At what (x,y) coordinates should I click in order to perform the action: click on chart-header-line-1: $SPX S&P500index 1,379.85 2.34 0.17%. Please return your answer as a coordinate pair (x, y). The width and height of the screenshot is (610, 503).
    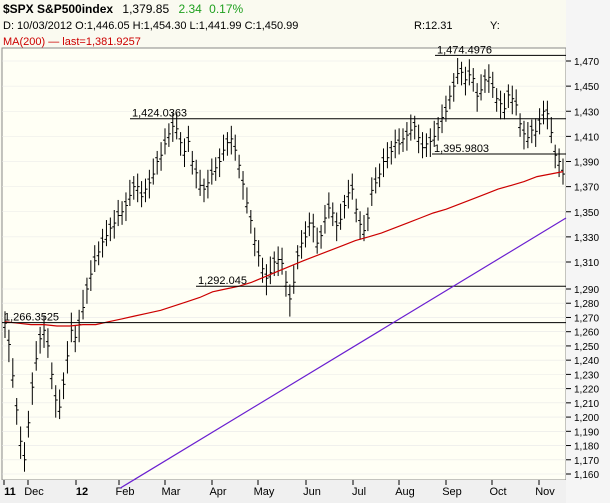
    Looking at the image, I should click on (123, 9).